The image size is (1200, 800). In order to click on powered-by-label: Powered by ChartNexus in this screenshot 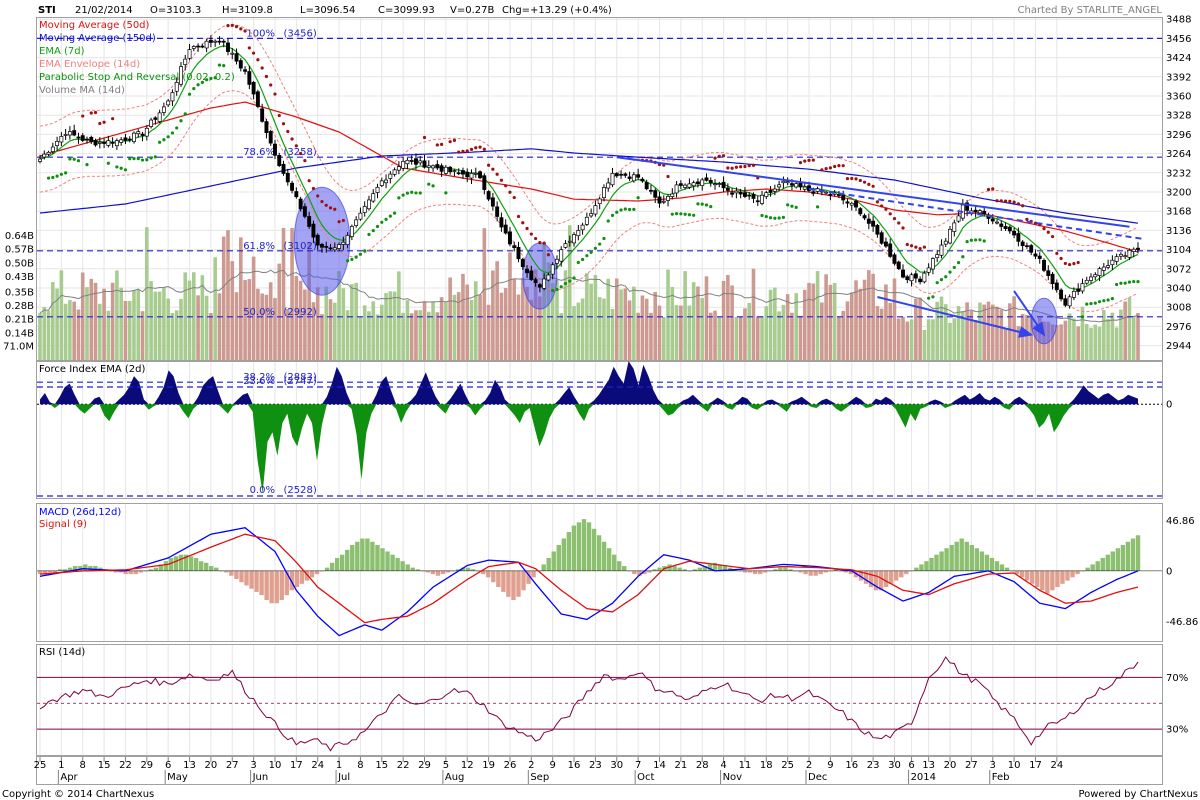, I will do `click(1138, 794)`.